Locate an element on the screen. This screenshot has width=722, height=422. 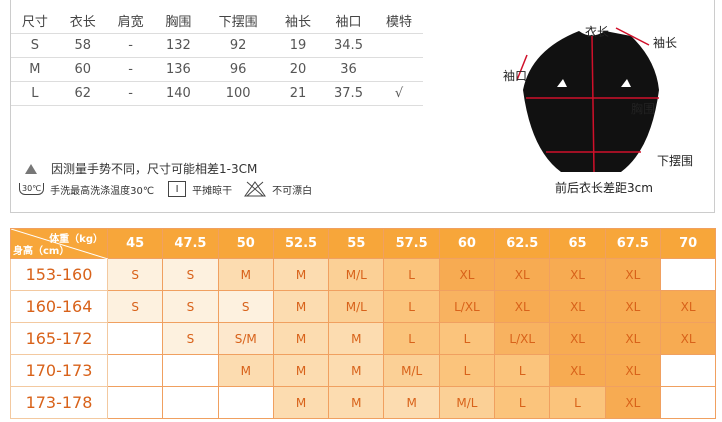
measurement-note: 因测量手势不同，尺寸可能相差1-3CM is located at coordinates (141, 168).